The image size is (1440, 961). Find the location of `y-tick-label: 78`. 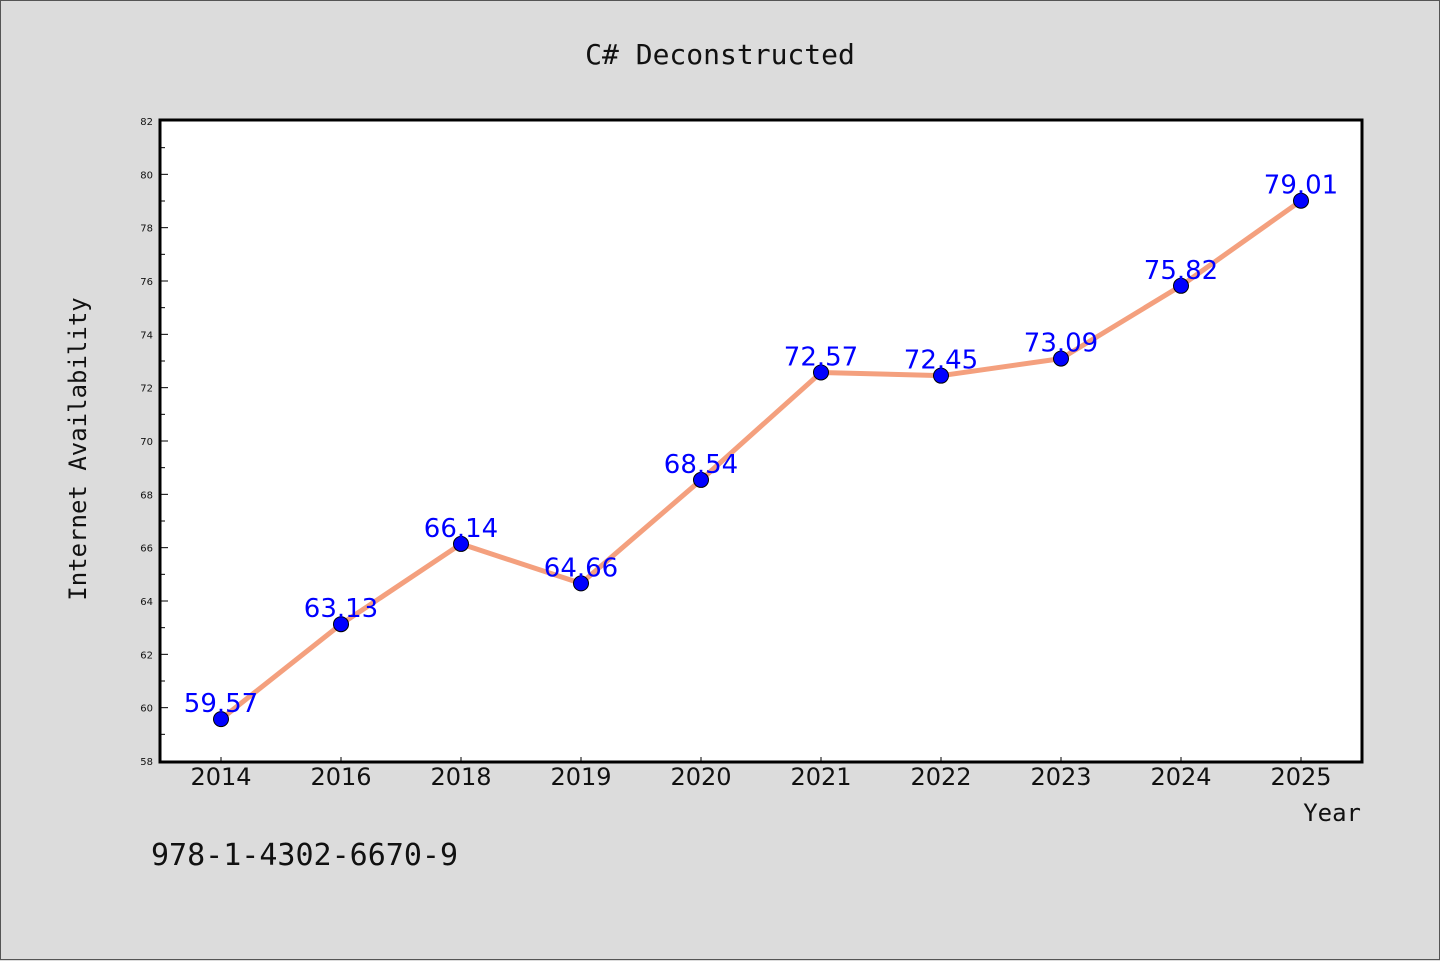

y-tick-label: 78 is located at coordinates (146, 229).